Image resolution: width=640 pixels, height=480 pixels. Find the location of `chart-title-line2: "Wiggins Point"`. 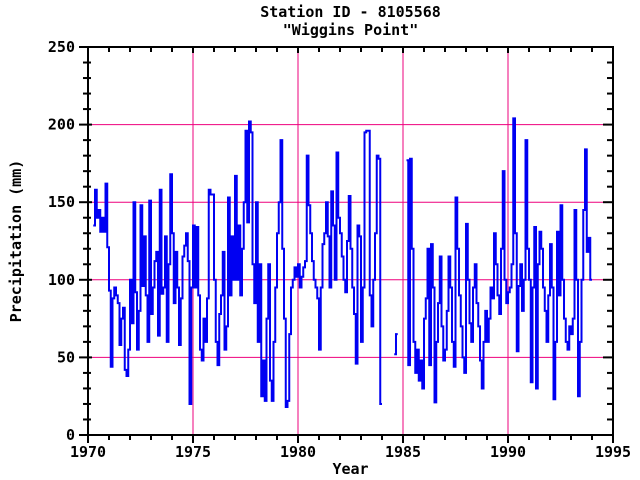

chart-title-line2: "Wiggins Point" is located at coordinates (350, 30).